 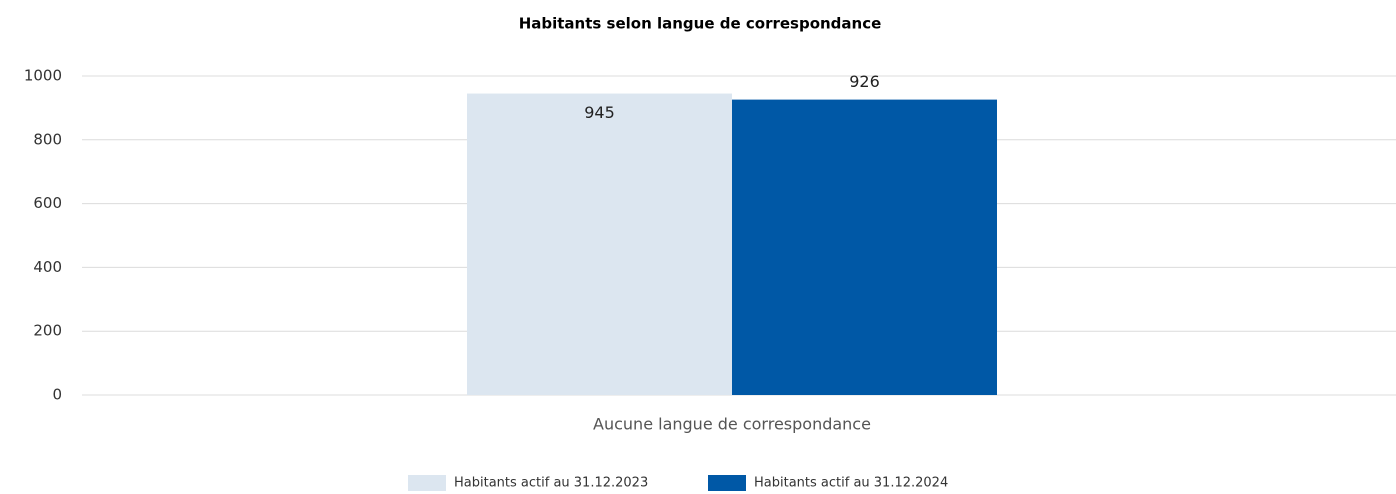 I want to click on data-label: 926, so click(x=864, y=81).